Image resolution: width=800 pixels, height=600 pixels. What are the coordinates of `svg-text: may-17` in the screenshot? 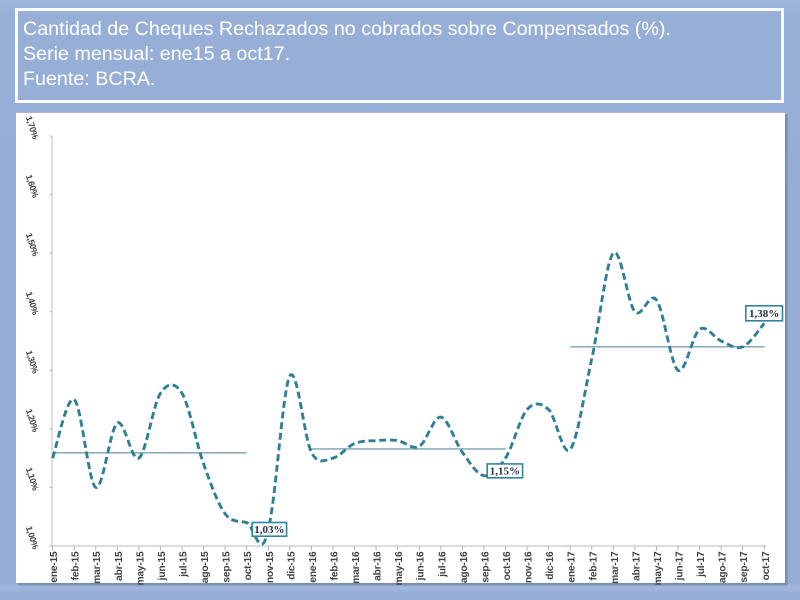 It's located at (658, 568).